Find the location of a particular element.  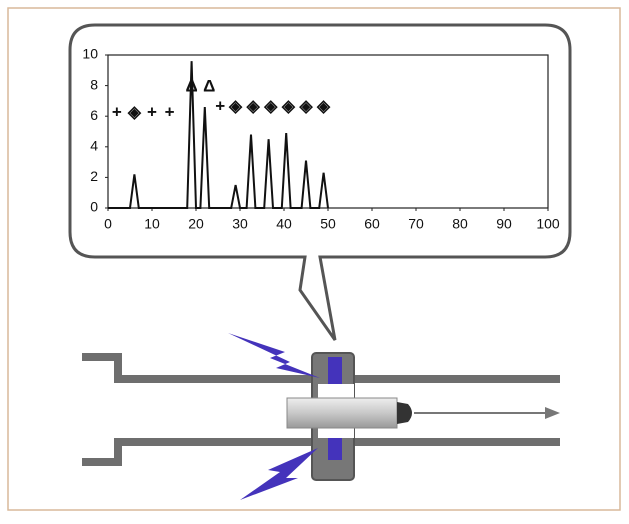

x-tick-label: 60 is located at coordinates (372, 224).